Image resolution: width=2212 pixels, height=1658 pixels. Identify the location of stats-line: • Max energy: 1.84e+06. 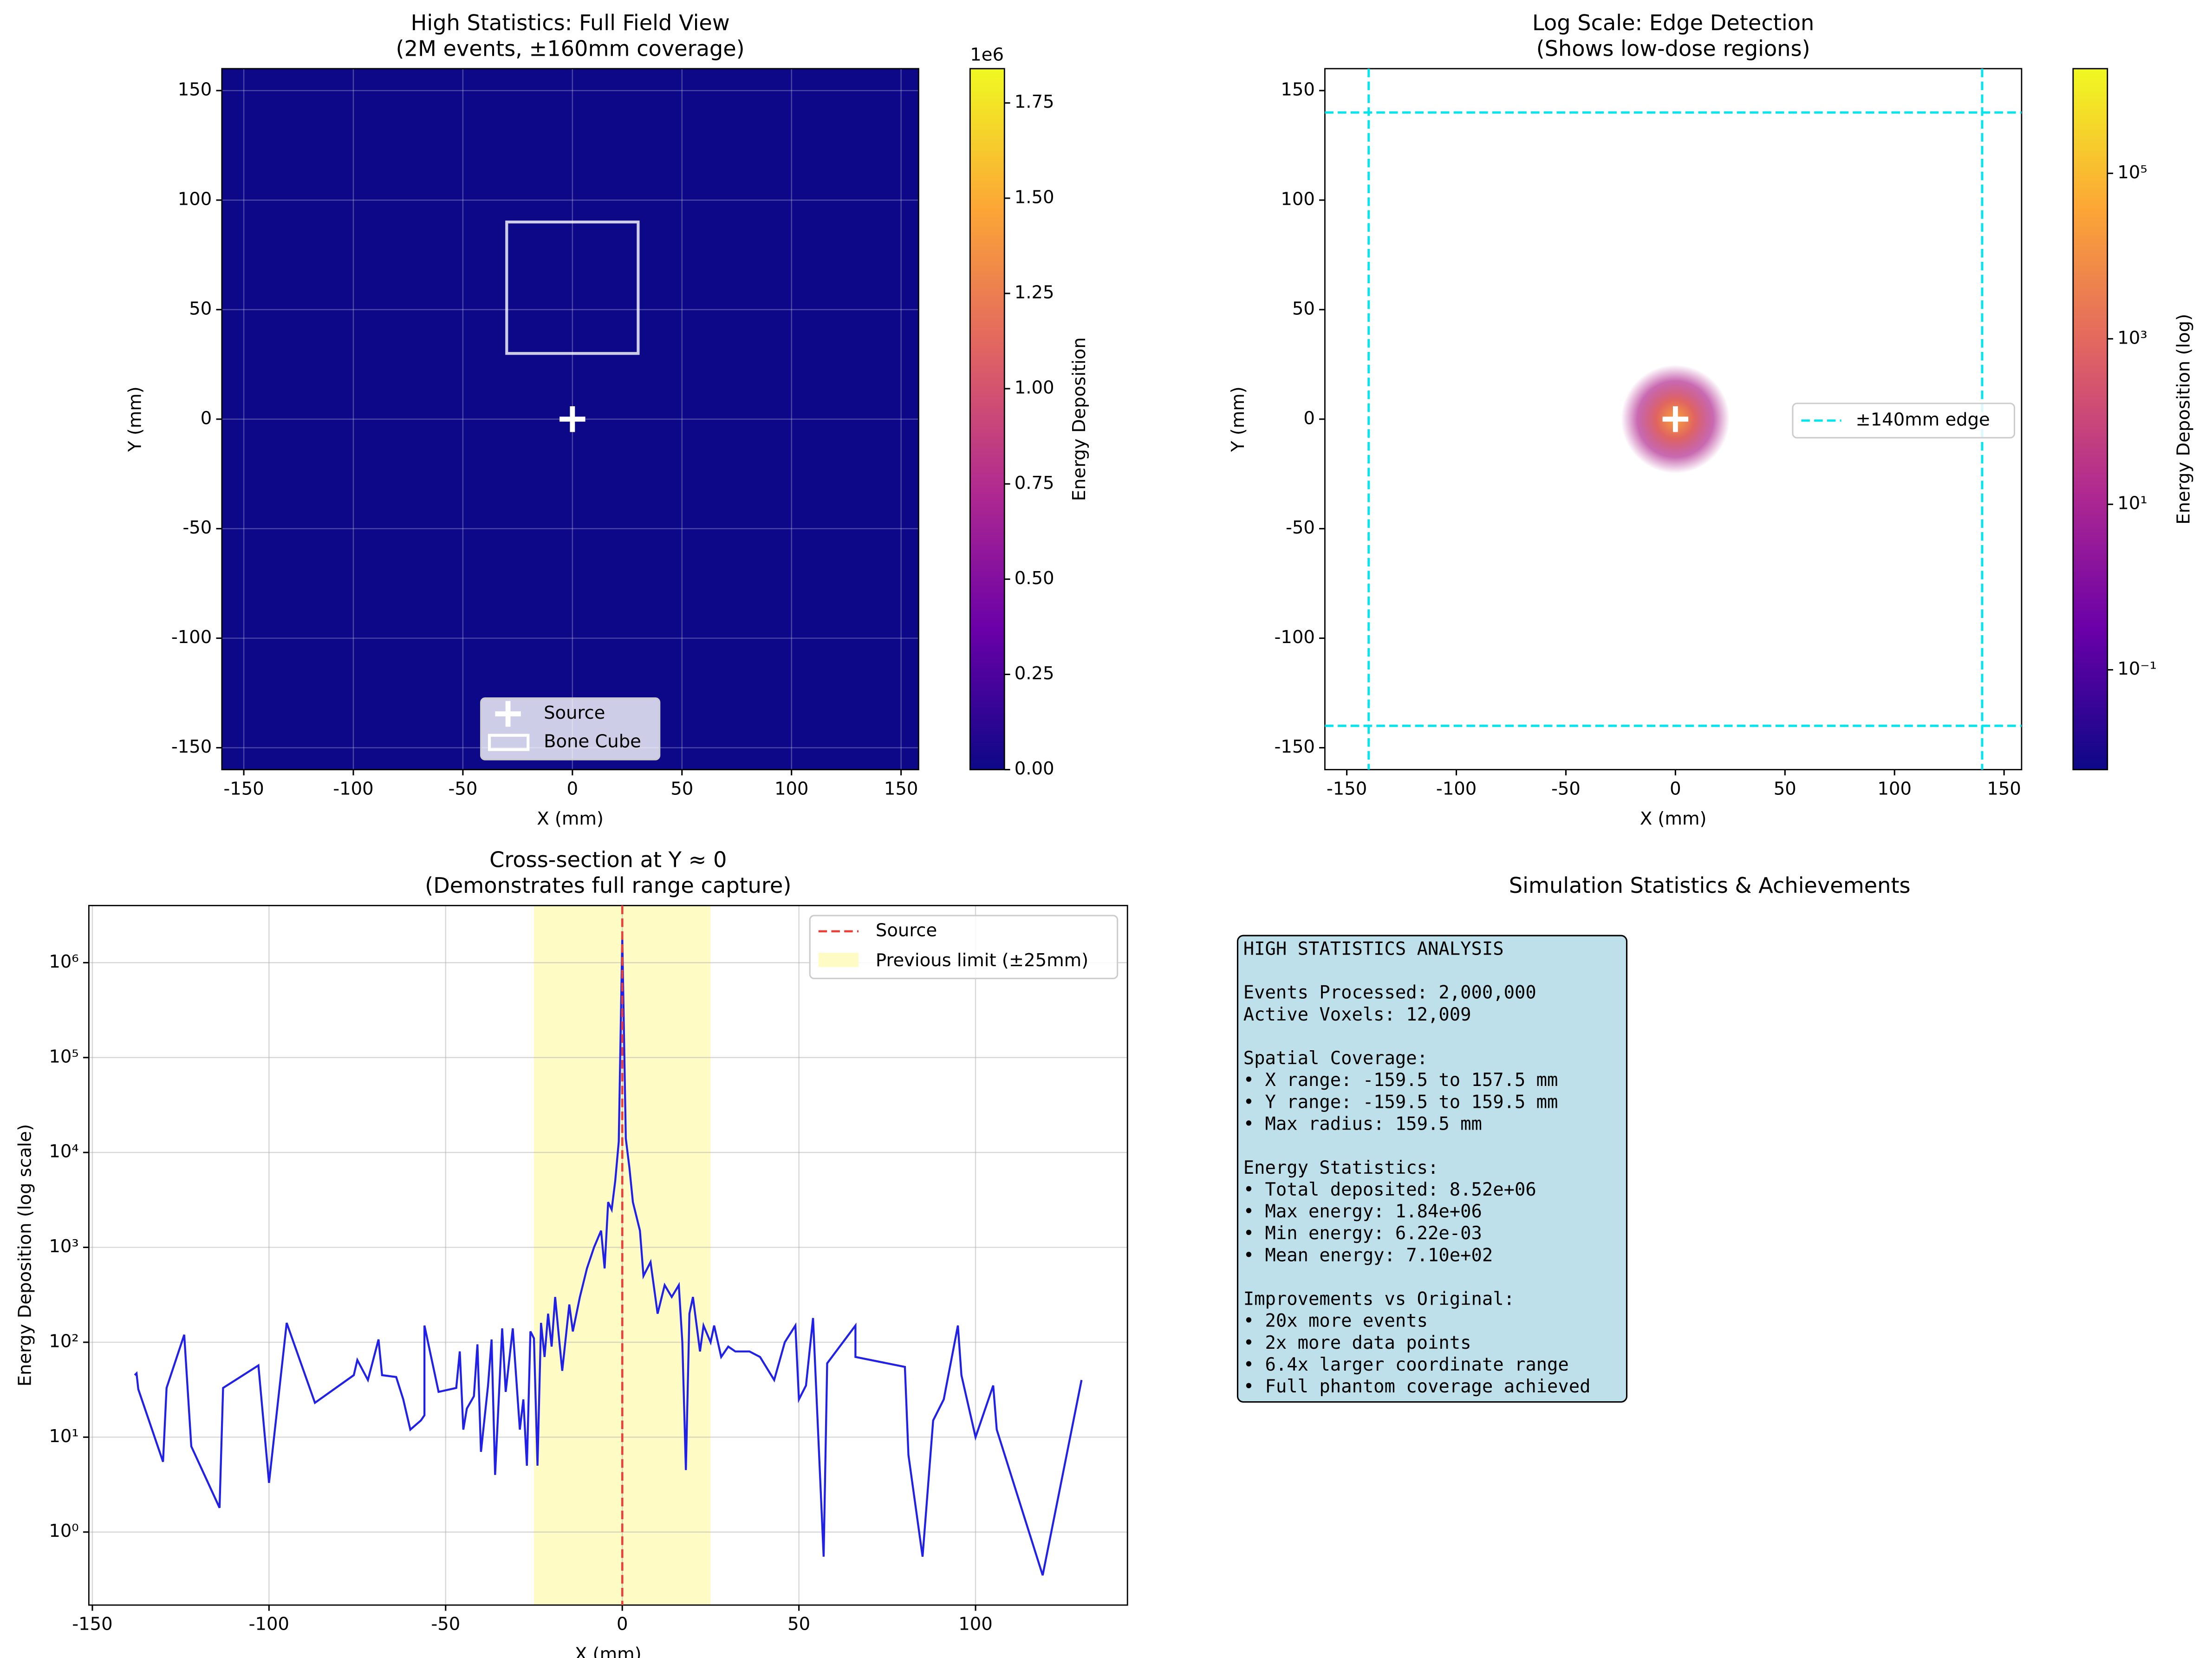
(1362, 1211).